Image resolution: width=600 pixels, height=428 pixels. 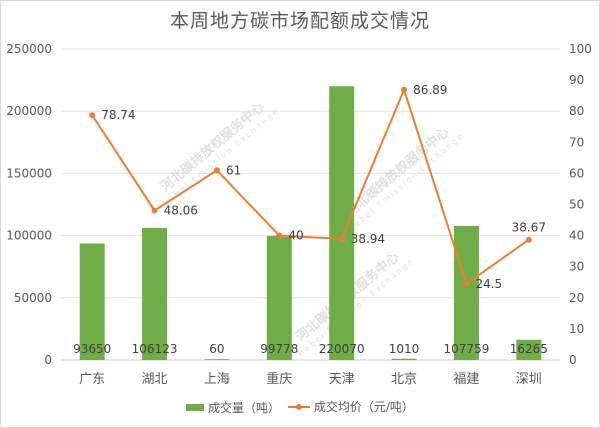 I want to click on legend: 成交量（吨） 成交均价（元/吨）, so click(x=300, y=407).